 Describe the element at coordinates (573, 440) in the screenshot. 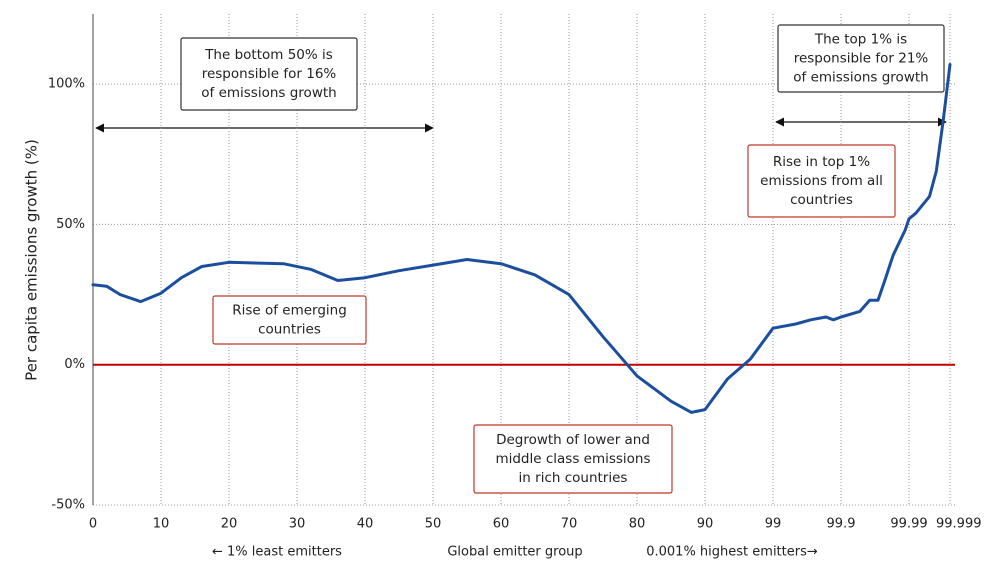

I see `annotation-text: Degrowth of lower and` at that location.